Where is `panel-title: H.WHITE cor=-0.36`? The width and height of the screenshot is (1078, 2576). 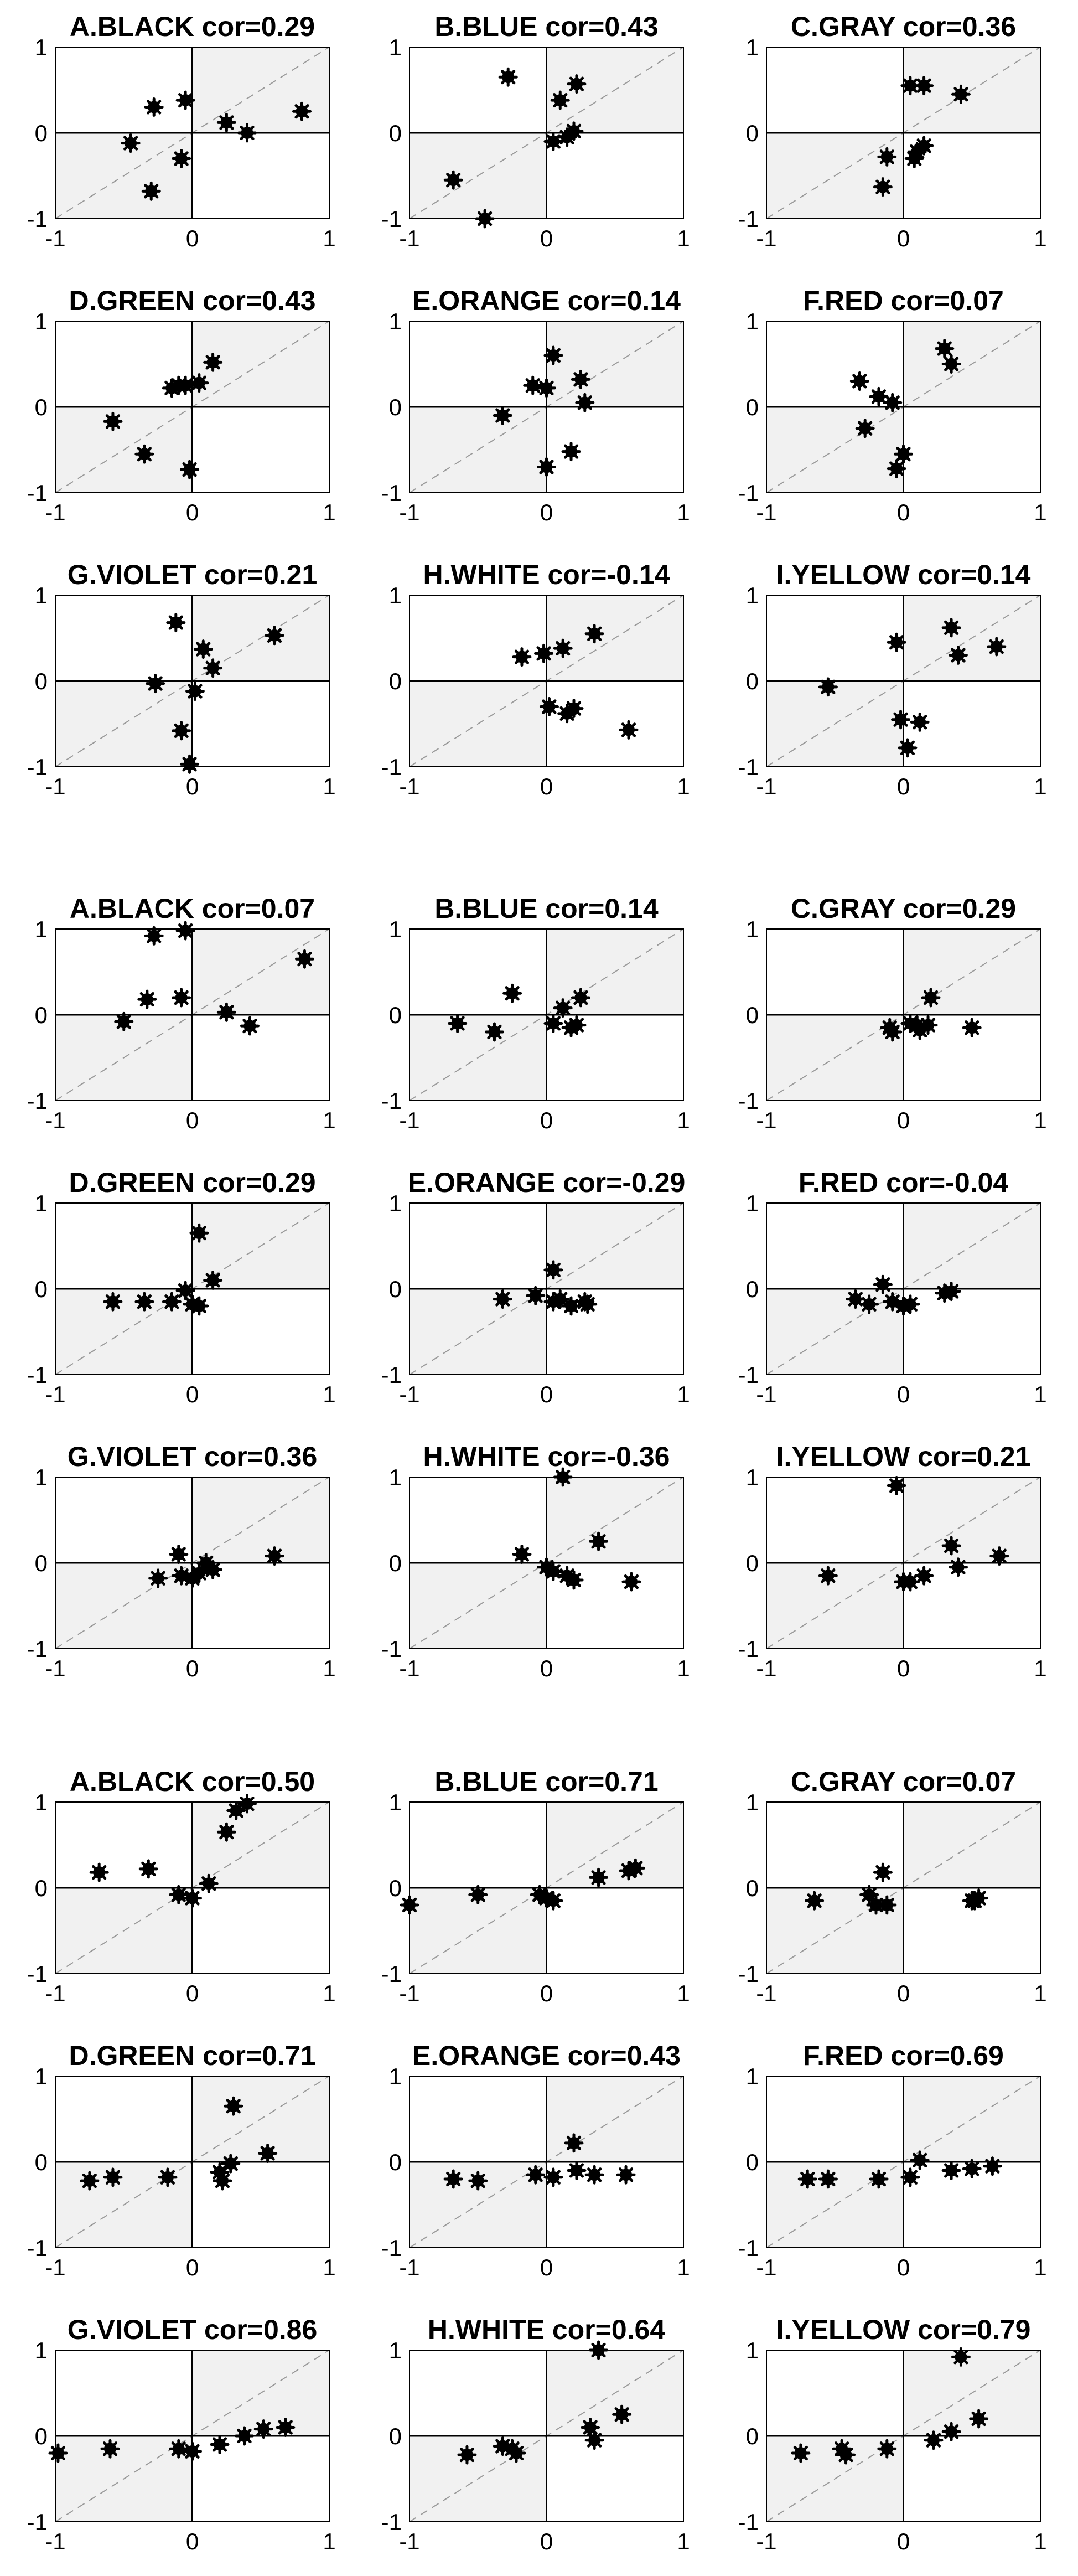
panel-title: H.WHITE cor=-0.36 is located at coordinates (546, 1456).